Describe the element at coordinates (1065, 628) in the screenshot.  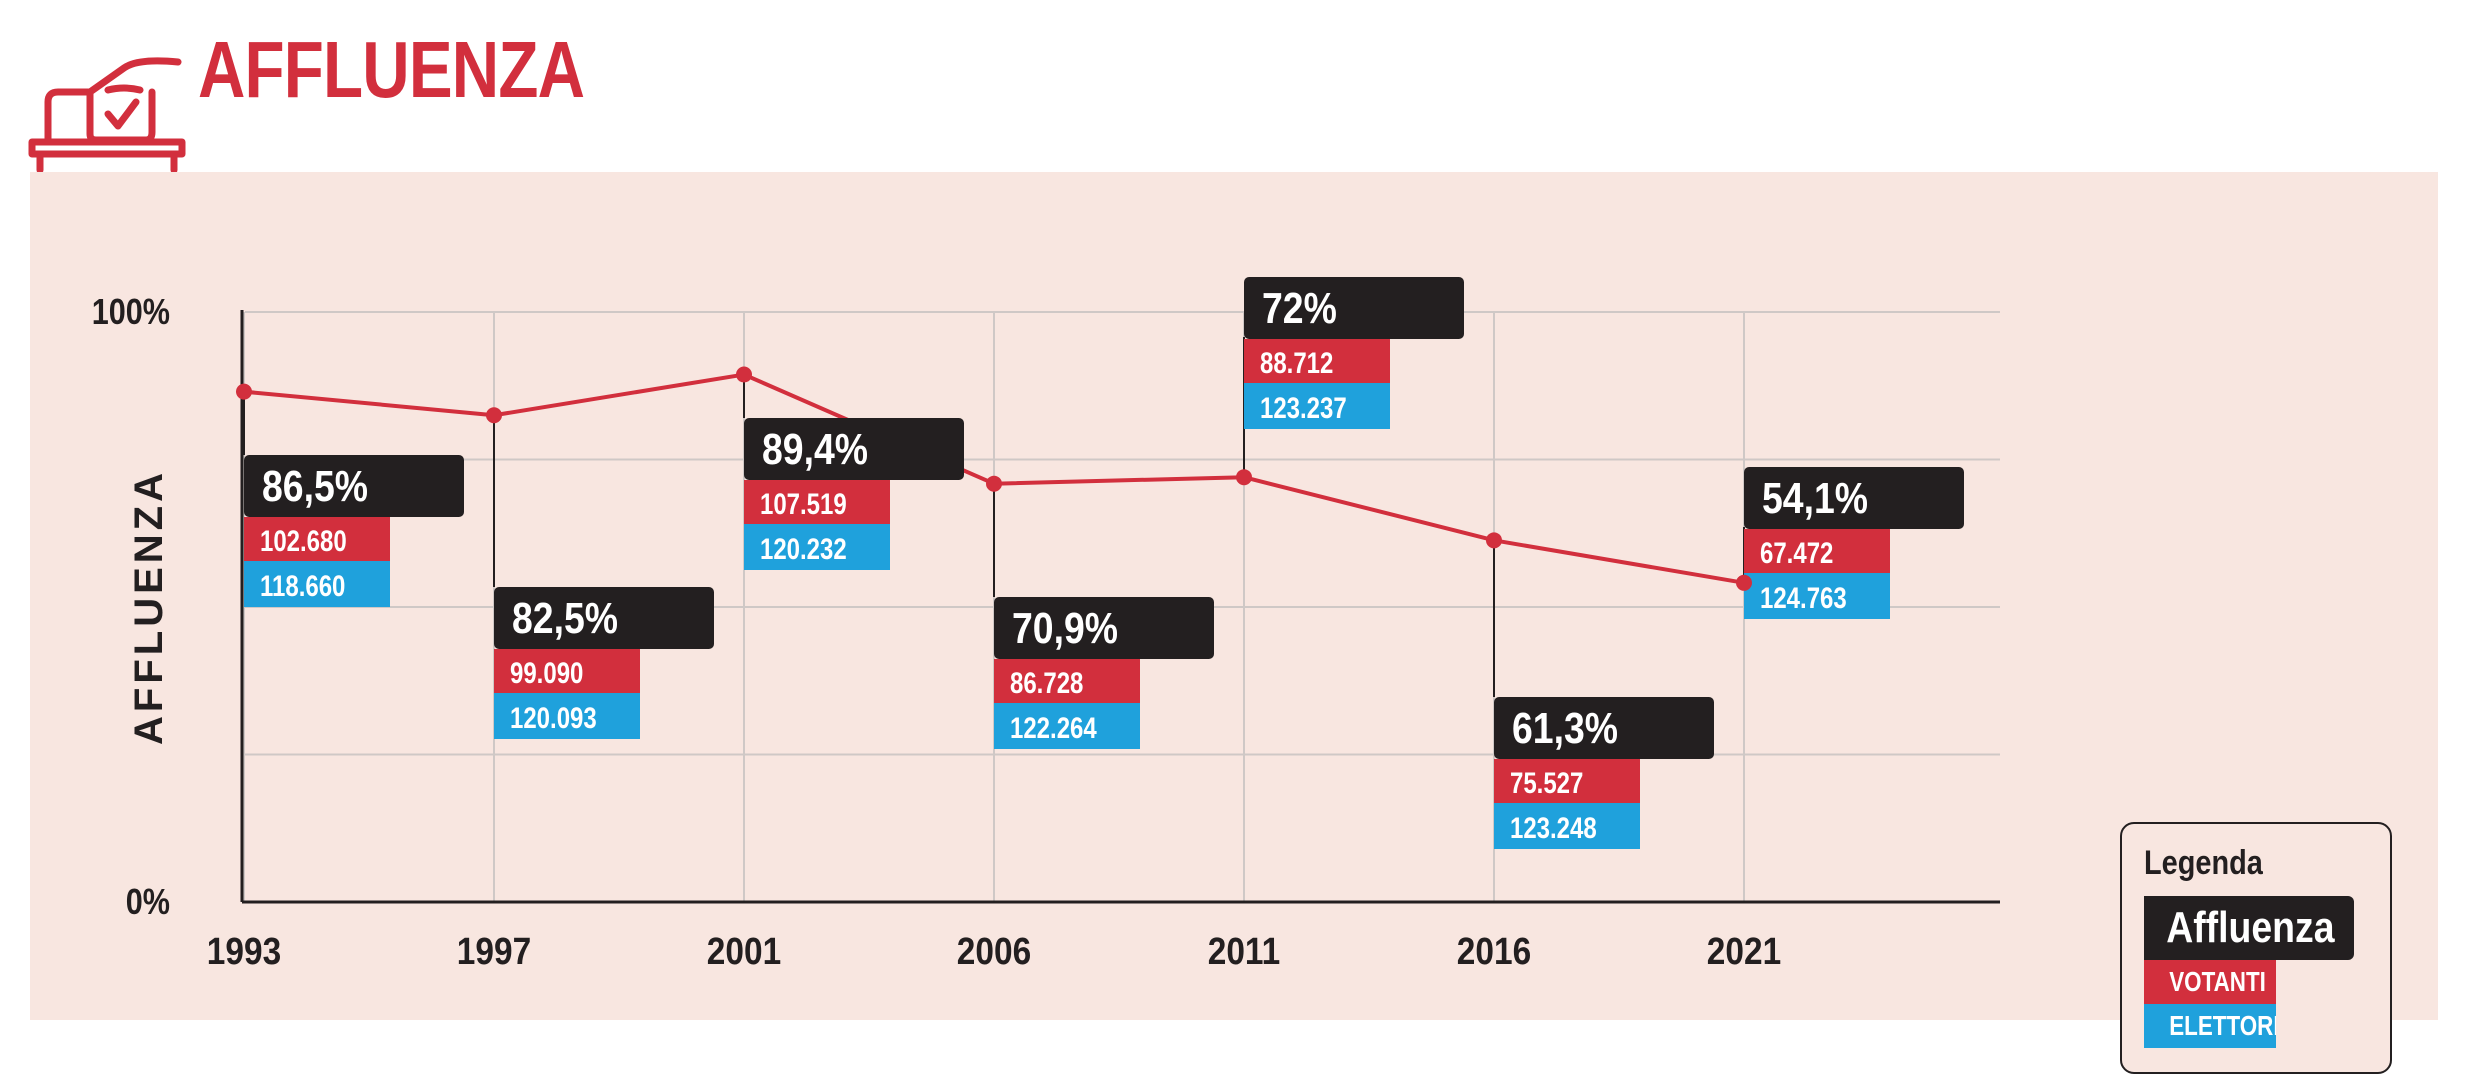
I see `data-label-affluenza: 70,9%` at that location.